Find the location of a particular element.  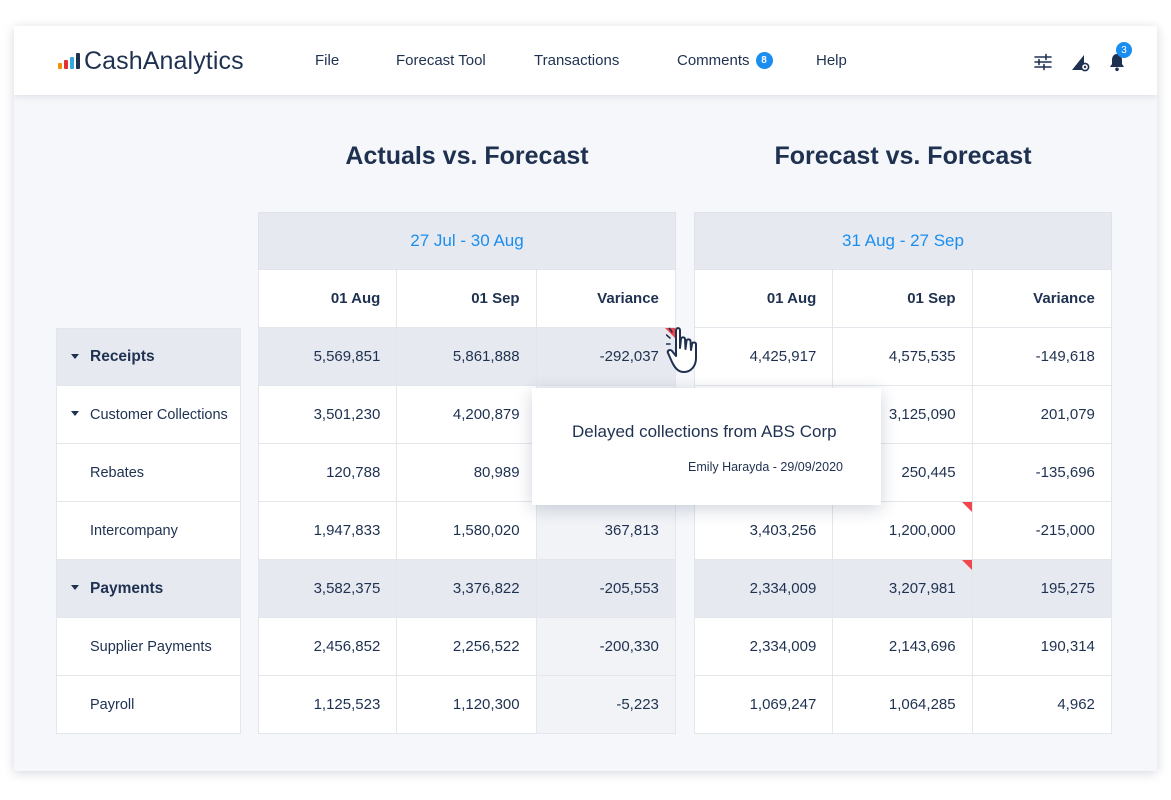

value-cell: 1,064,285 is located at coordinates (903, 705).